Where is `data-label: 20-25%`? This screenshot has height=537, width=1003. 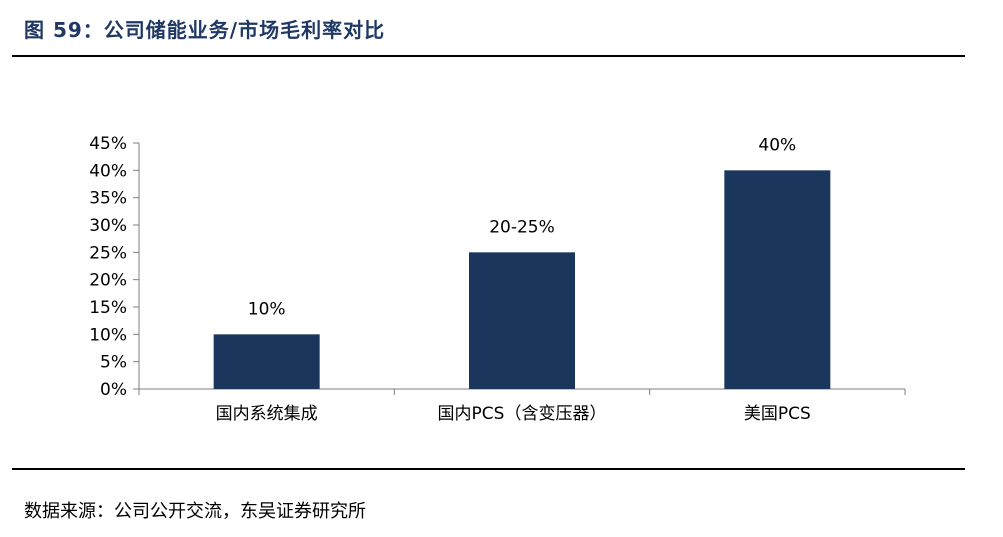 data-label: 20-25% is located at coordinates (522, 227).